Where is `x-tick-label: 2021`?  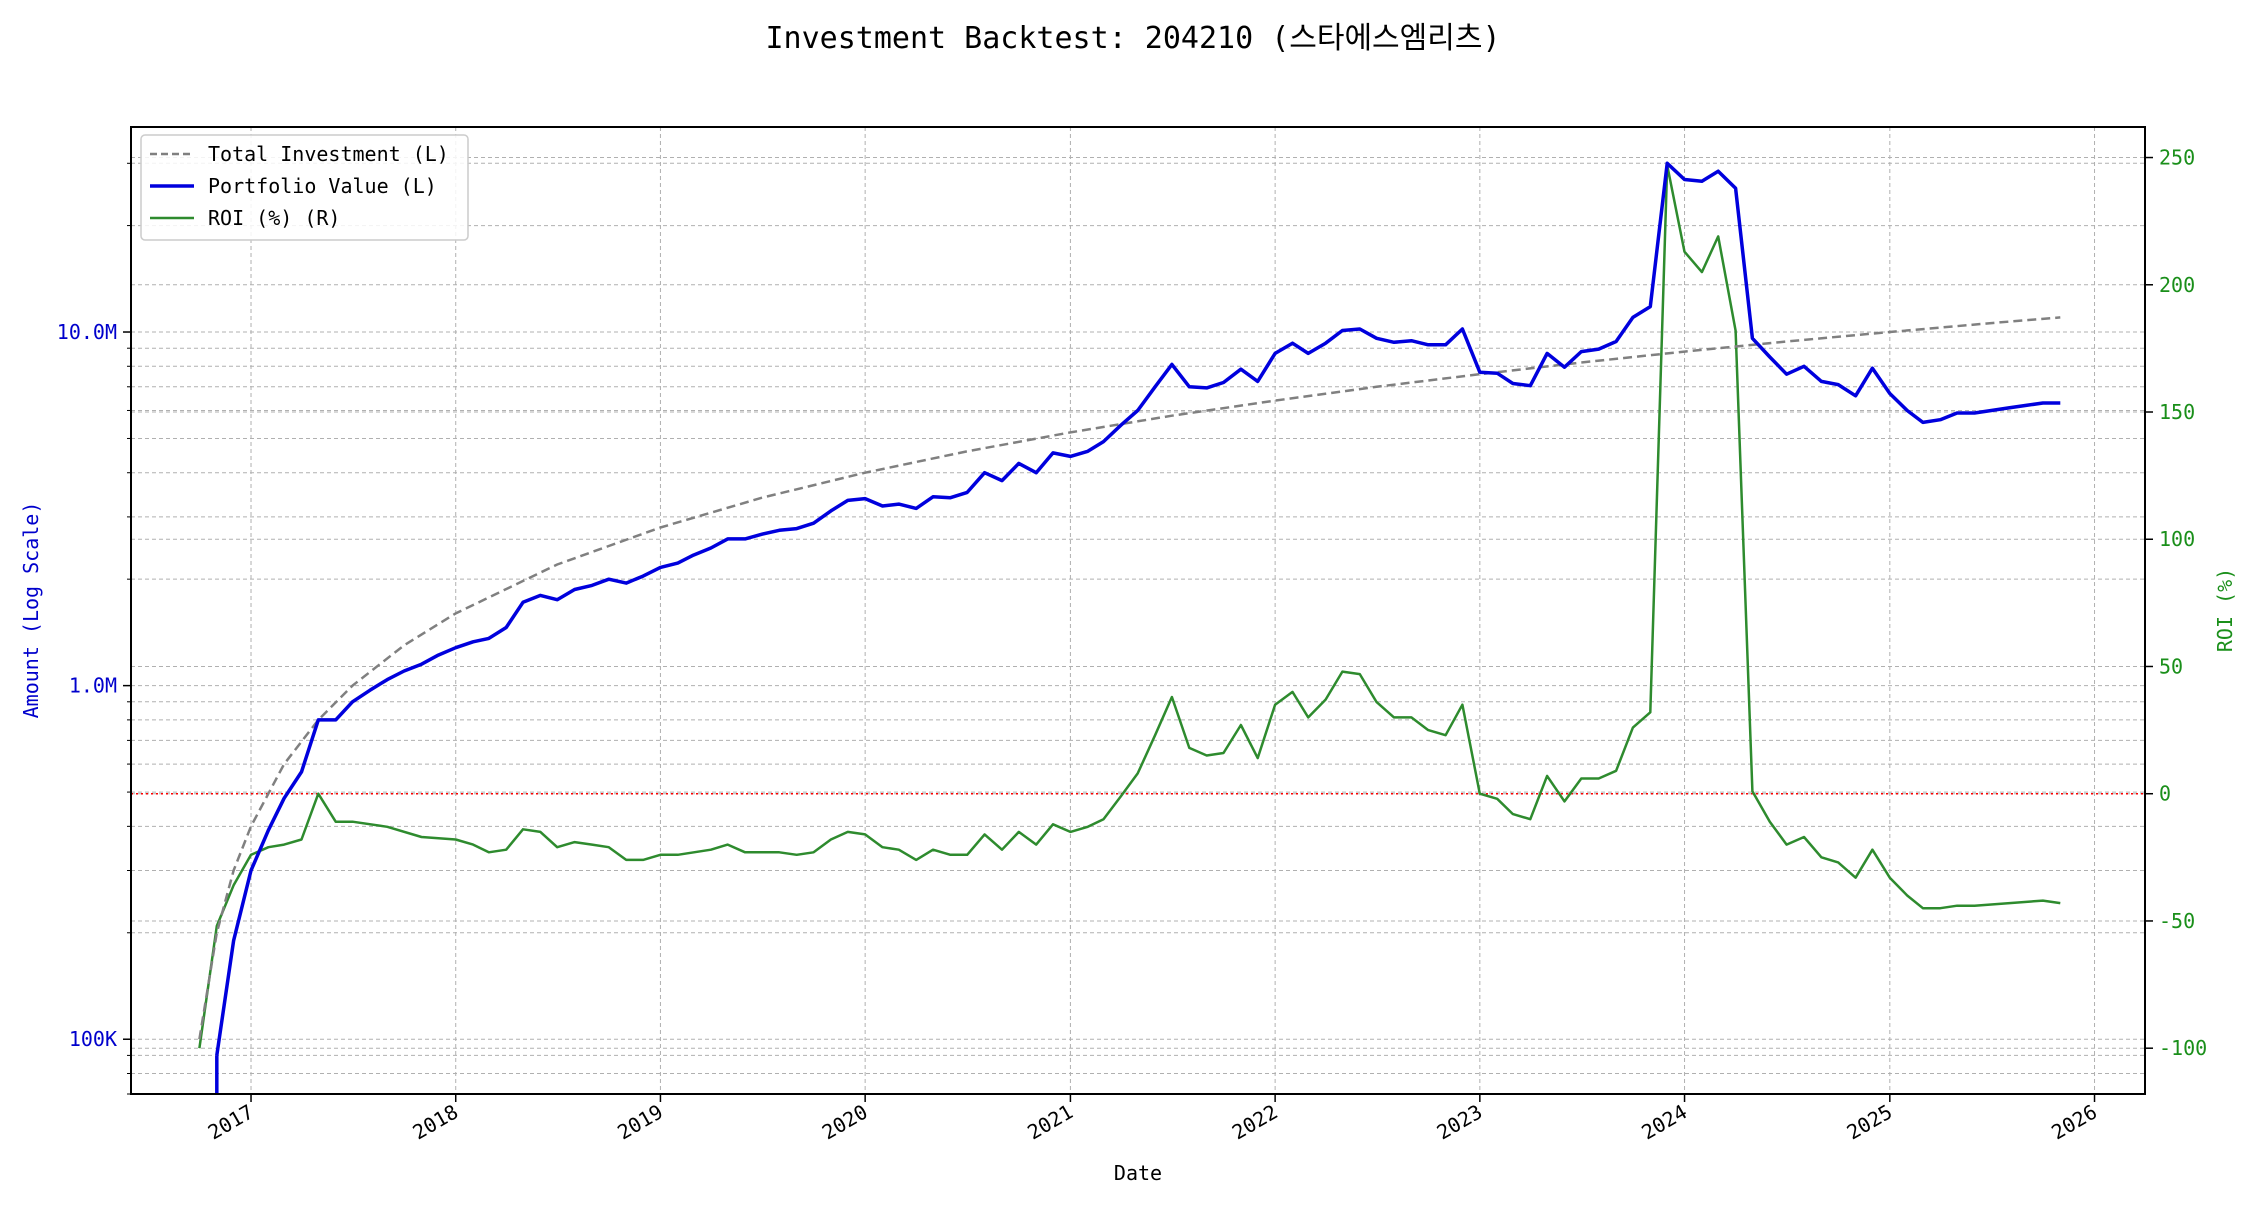 x-tick-label: 2021 is located at coordinates (1050, 1122).